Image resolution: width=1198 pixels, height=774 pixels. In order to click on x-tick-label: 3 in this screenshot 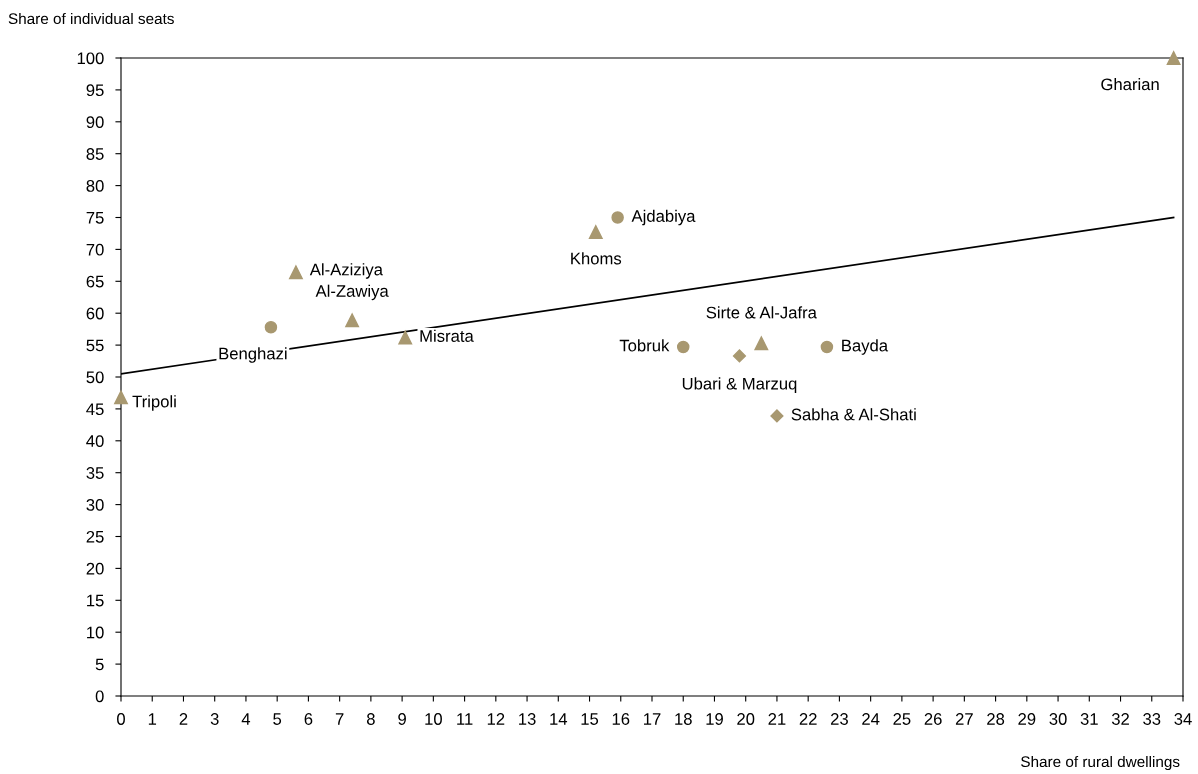, I will do `click(214, 719)`.